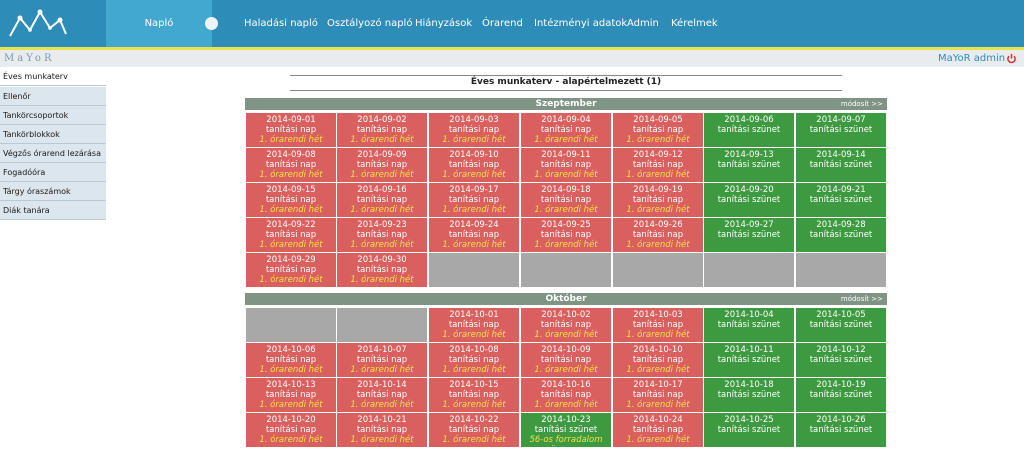  Describe the element at coordinates (749, 325) in the screenshot. I see `day-cell: 2014-10-04 tanítási szünet` at that location.